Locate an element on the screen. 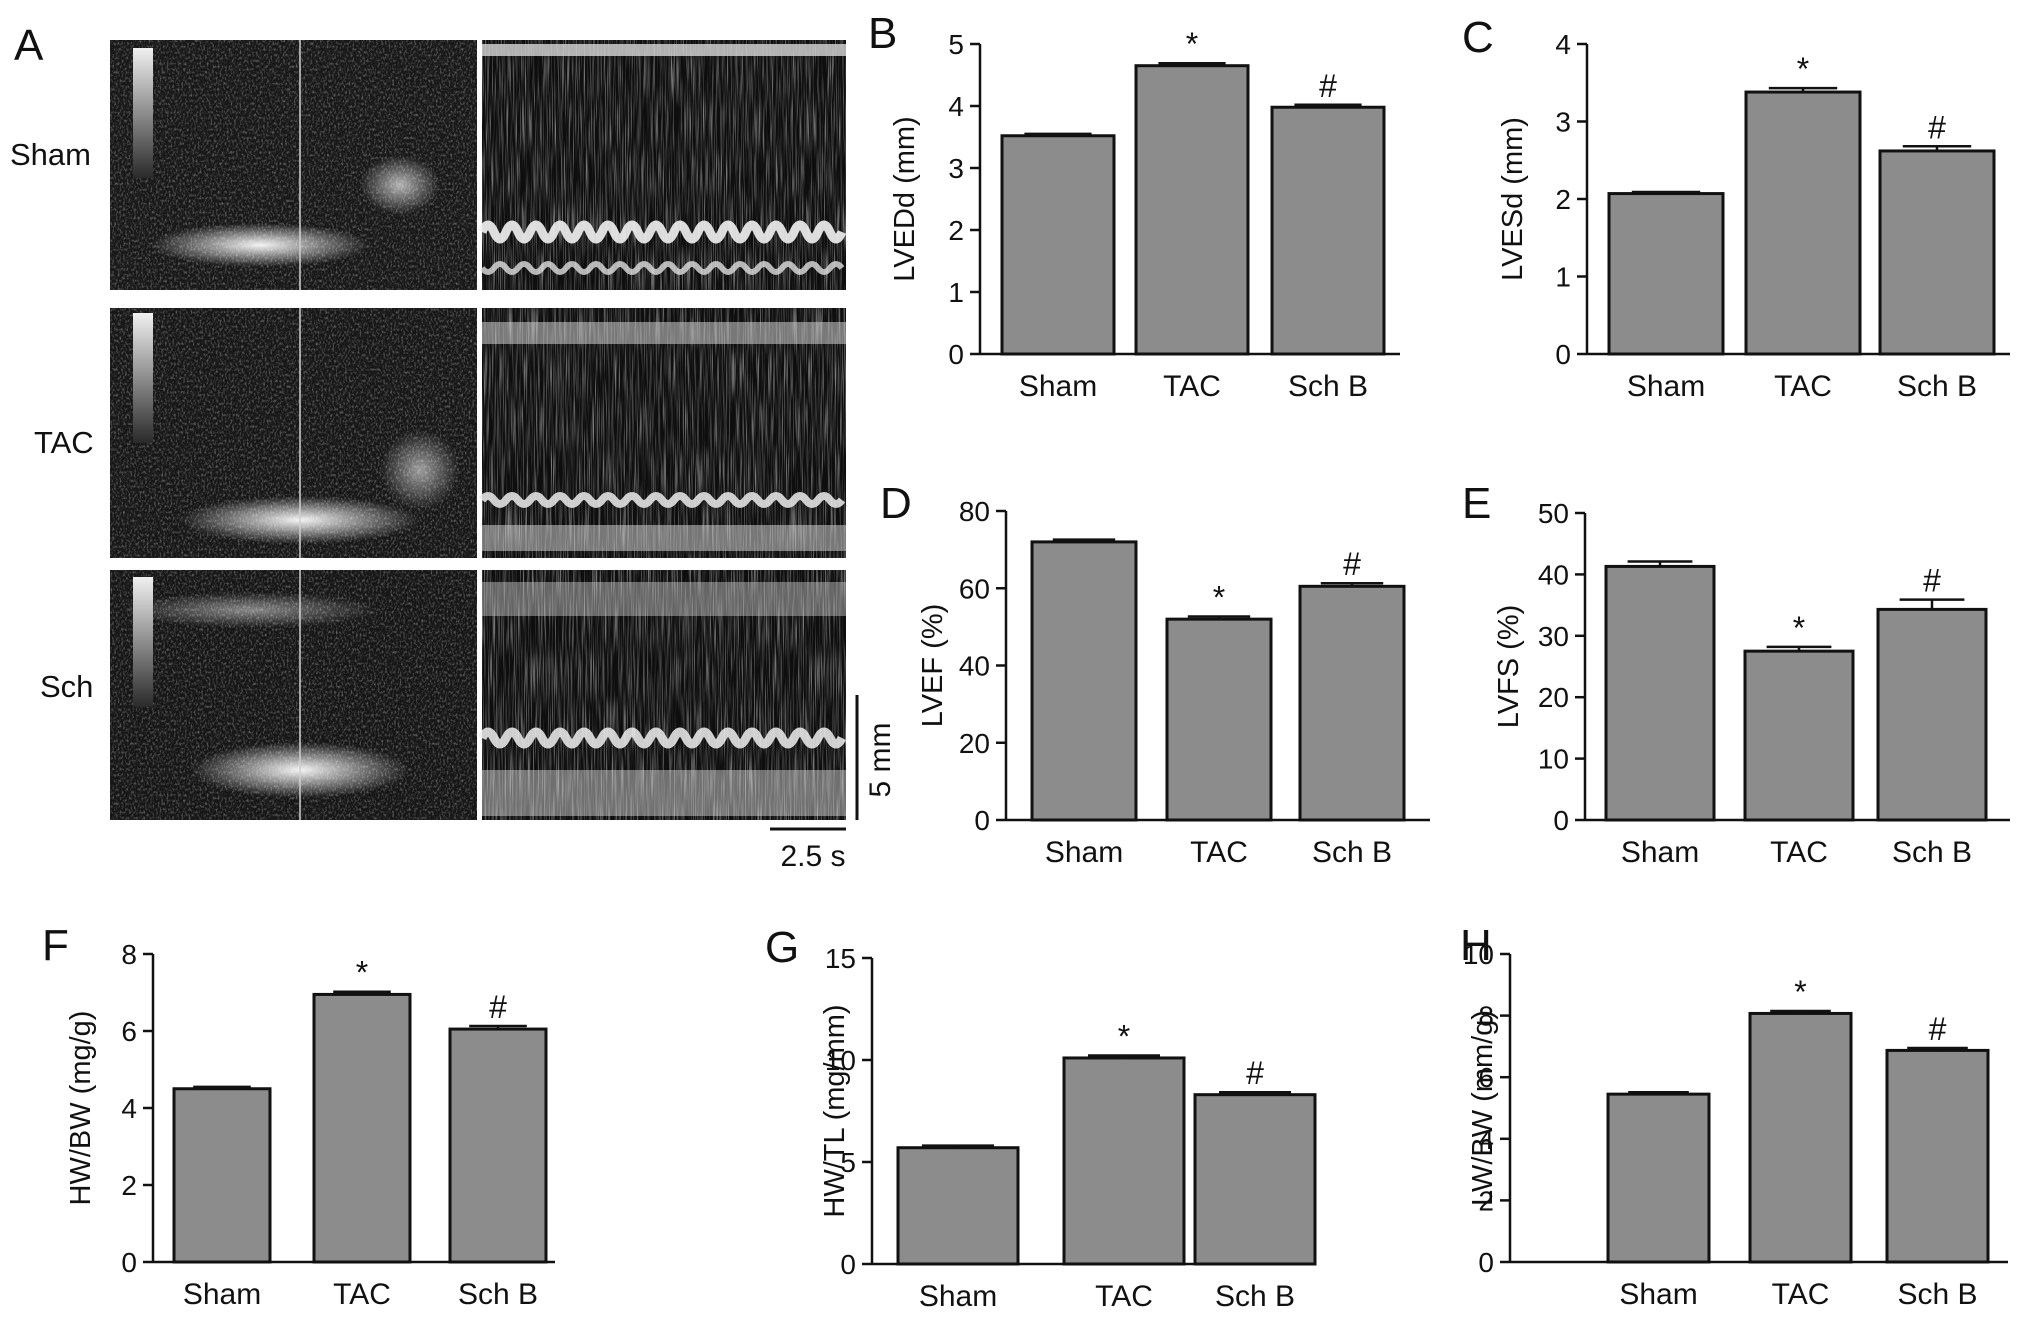 This screenshot has height=1317, width=2032. significance-g: * is located at coordinates (1124, 1037).